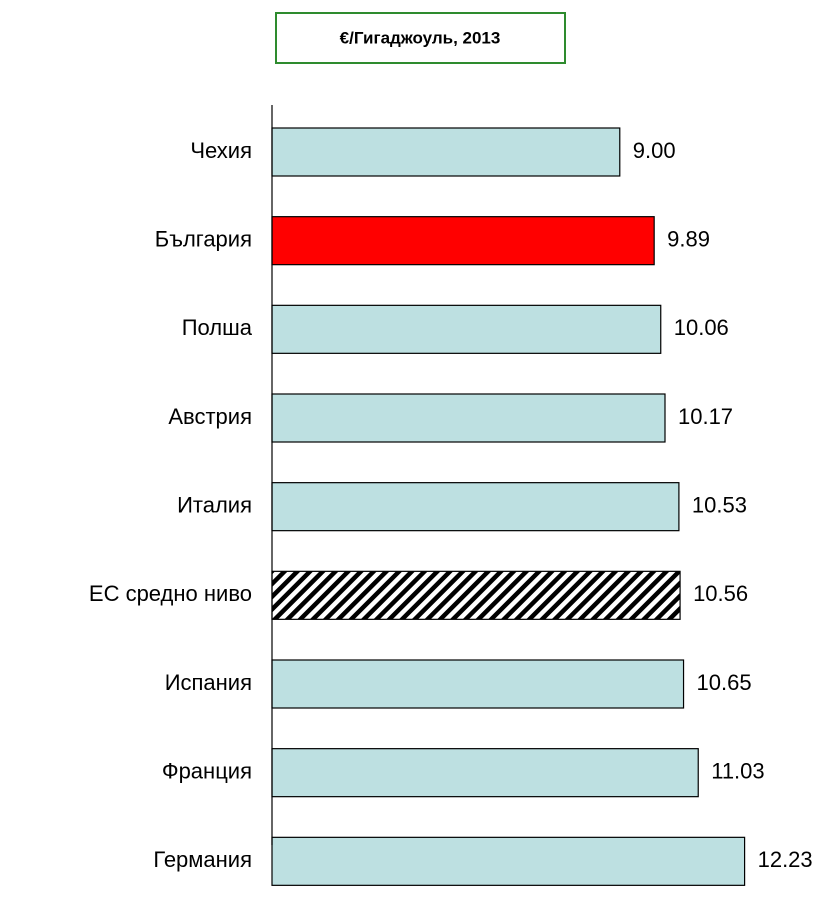 Image resolution: width=838 pixels, height=901 pixels. What do you see at coordinates (207, 770) in the screenshot?
I see `y-tick-label: Франция` at bounding box center [207, 770].